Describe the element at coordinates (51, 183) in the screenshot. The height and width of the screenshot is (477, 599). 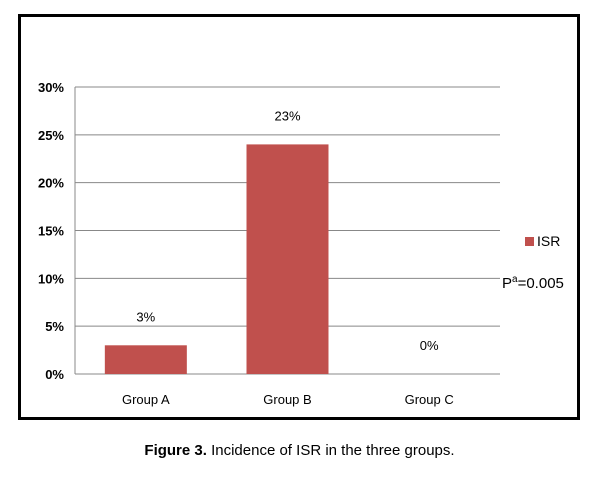
I see `y-tick-label-20: 20%` at that location.